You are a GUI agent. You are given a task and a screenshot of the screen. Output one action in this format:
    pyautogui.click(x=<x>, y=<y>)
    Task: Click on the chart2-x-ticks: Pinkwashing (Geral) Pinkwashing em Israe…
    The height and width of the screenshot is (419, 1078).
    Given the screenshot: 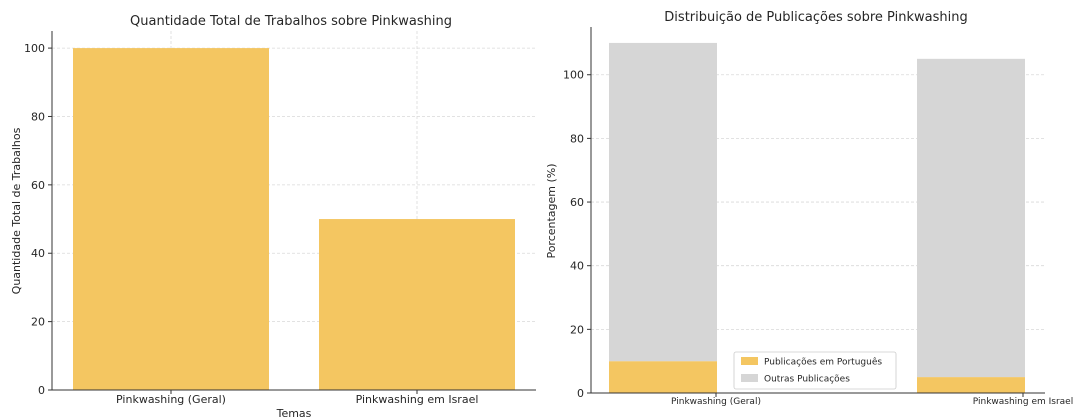 What is the action you would take?
    pyautogui.click(x=872, y=402)
    